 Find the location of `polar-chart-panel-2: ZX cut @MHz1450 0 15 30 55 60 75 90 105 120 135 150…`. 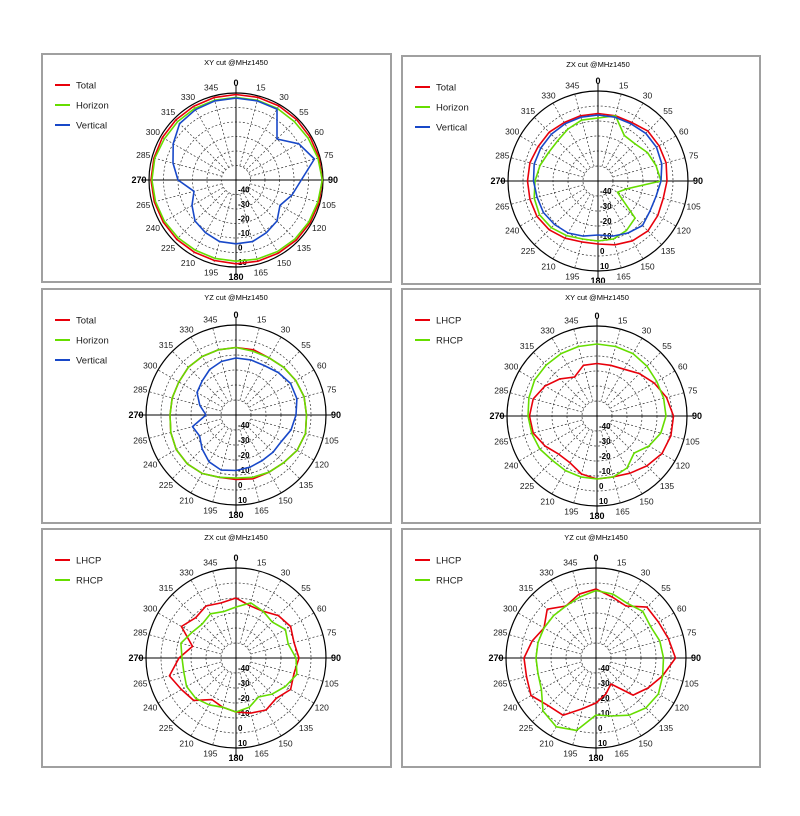

polar-chart-panel-2: ZX cut @MHz1450 0 15 30 55 60 75 90 105 120 135 150… is located at coordinates (581, 170).